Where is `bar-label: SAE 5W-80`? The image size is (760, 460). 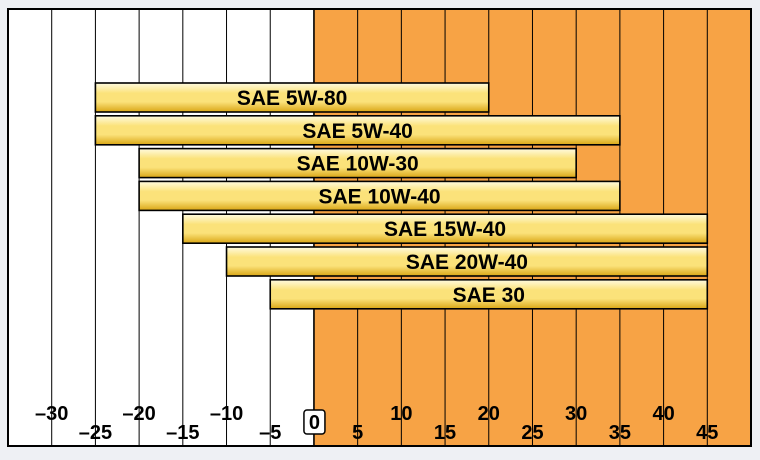 bar-label: SAE 5W-80 is located at coordinates (292, 98).